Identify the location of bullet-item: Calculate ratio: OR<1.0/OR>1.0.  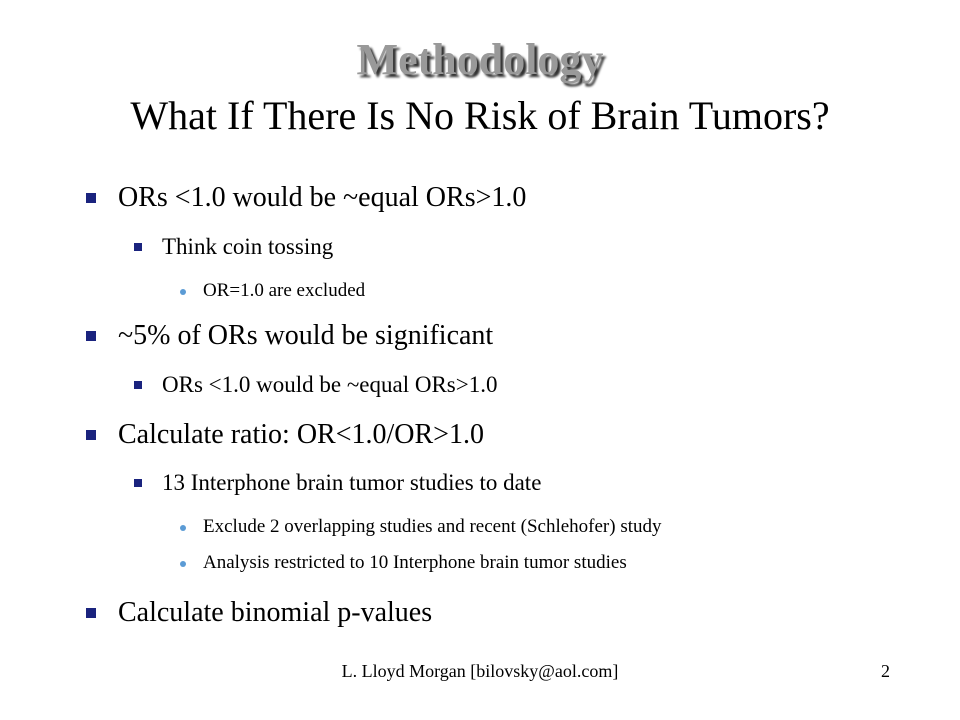
(301, 435).